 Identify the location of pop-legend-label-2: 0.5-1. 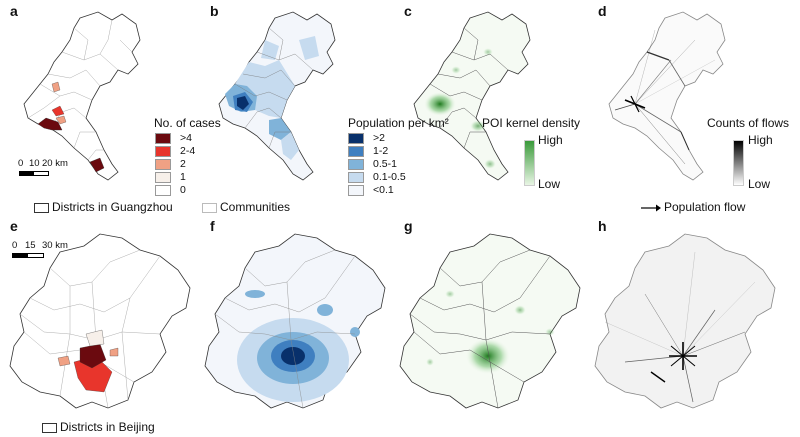
(385, 164).